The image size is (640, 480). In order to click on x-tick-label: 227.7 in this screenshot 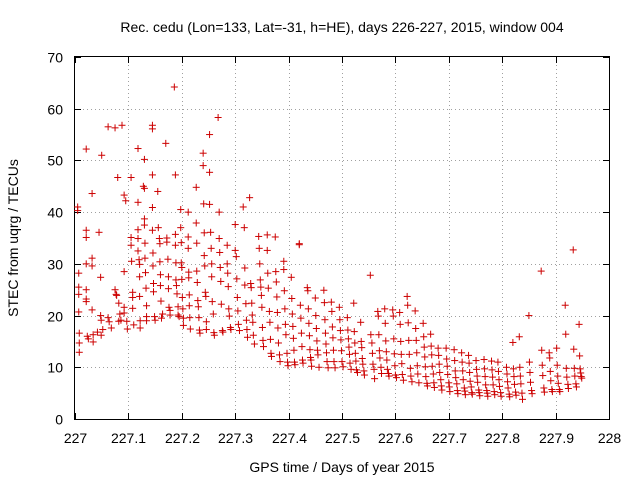, I will do `click(449, 438)`.